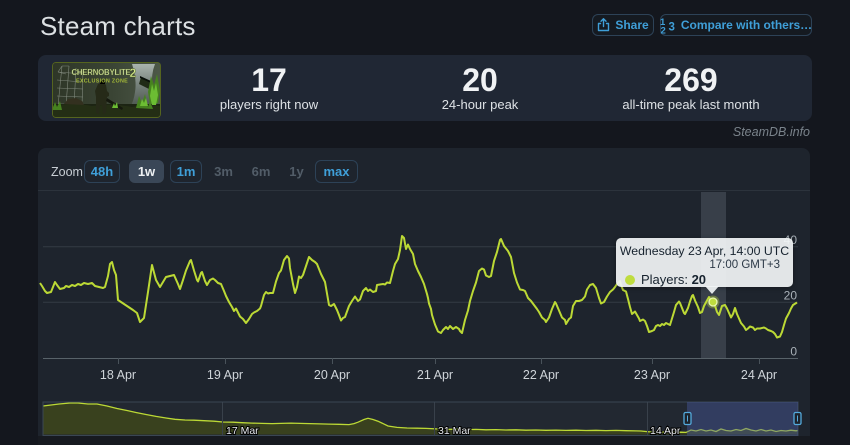  I want to click on svg-text: 3, so click(671, 27).